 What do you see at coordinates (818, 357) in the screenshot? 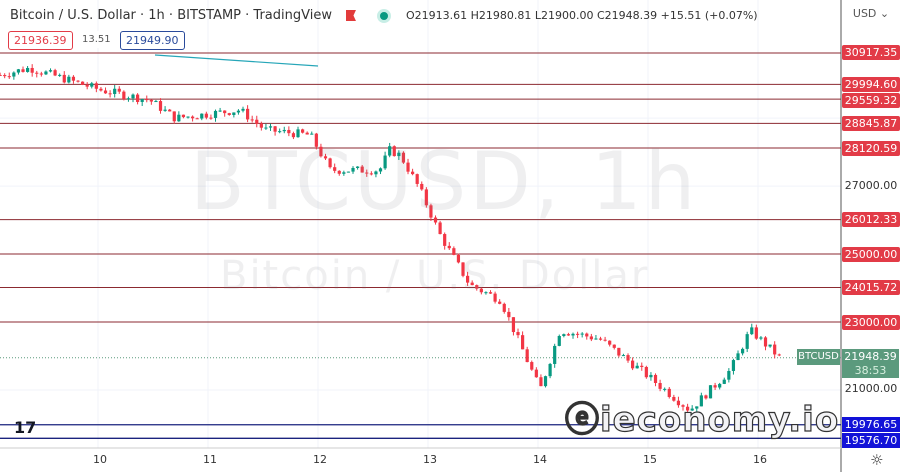
I see `symbol-label: BTCUSD` at bounding box center [818, 357].